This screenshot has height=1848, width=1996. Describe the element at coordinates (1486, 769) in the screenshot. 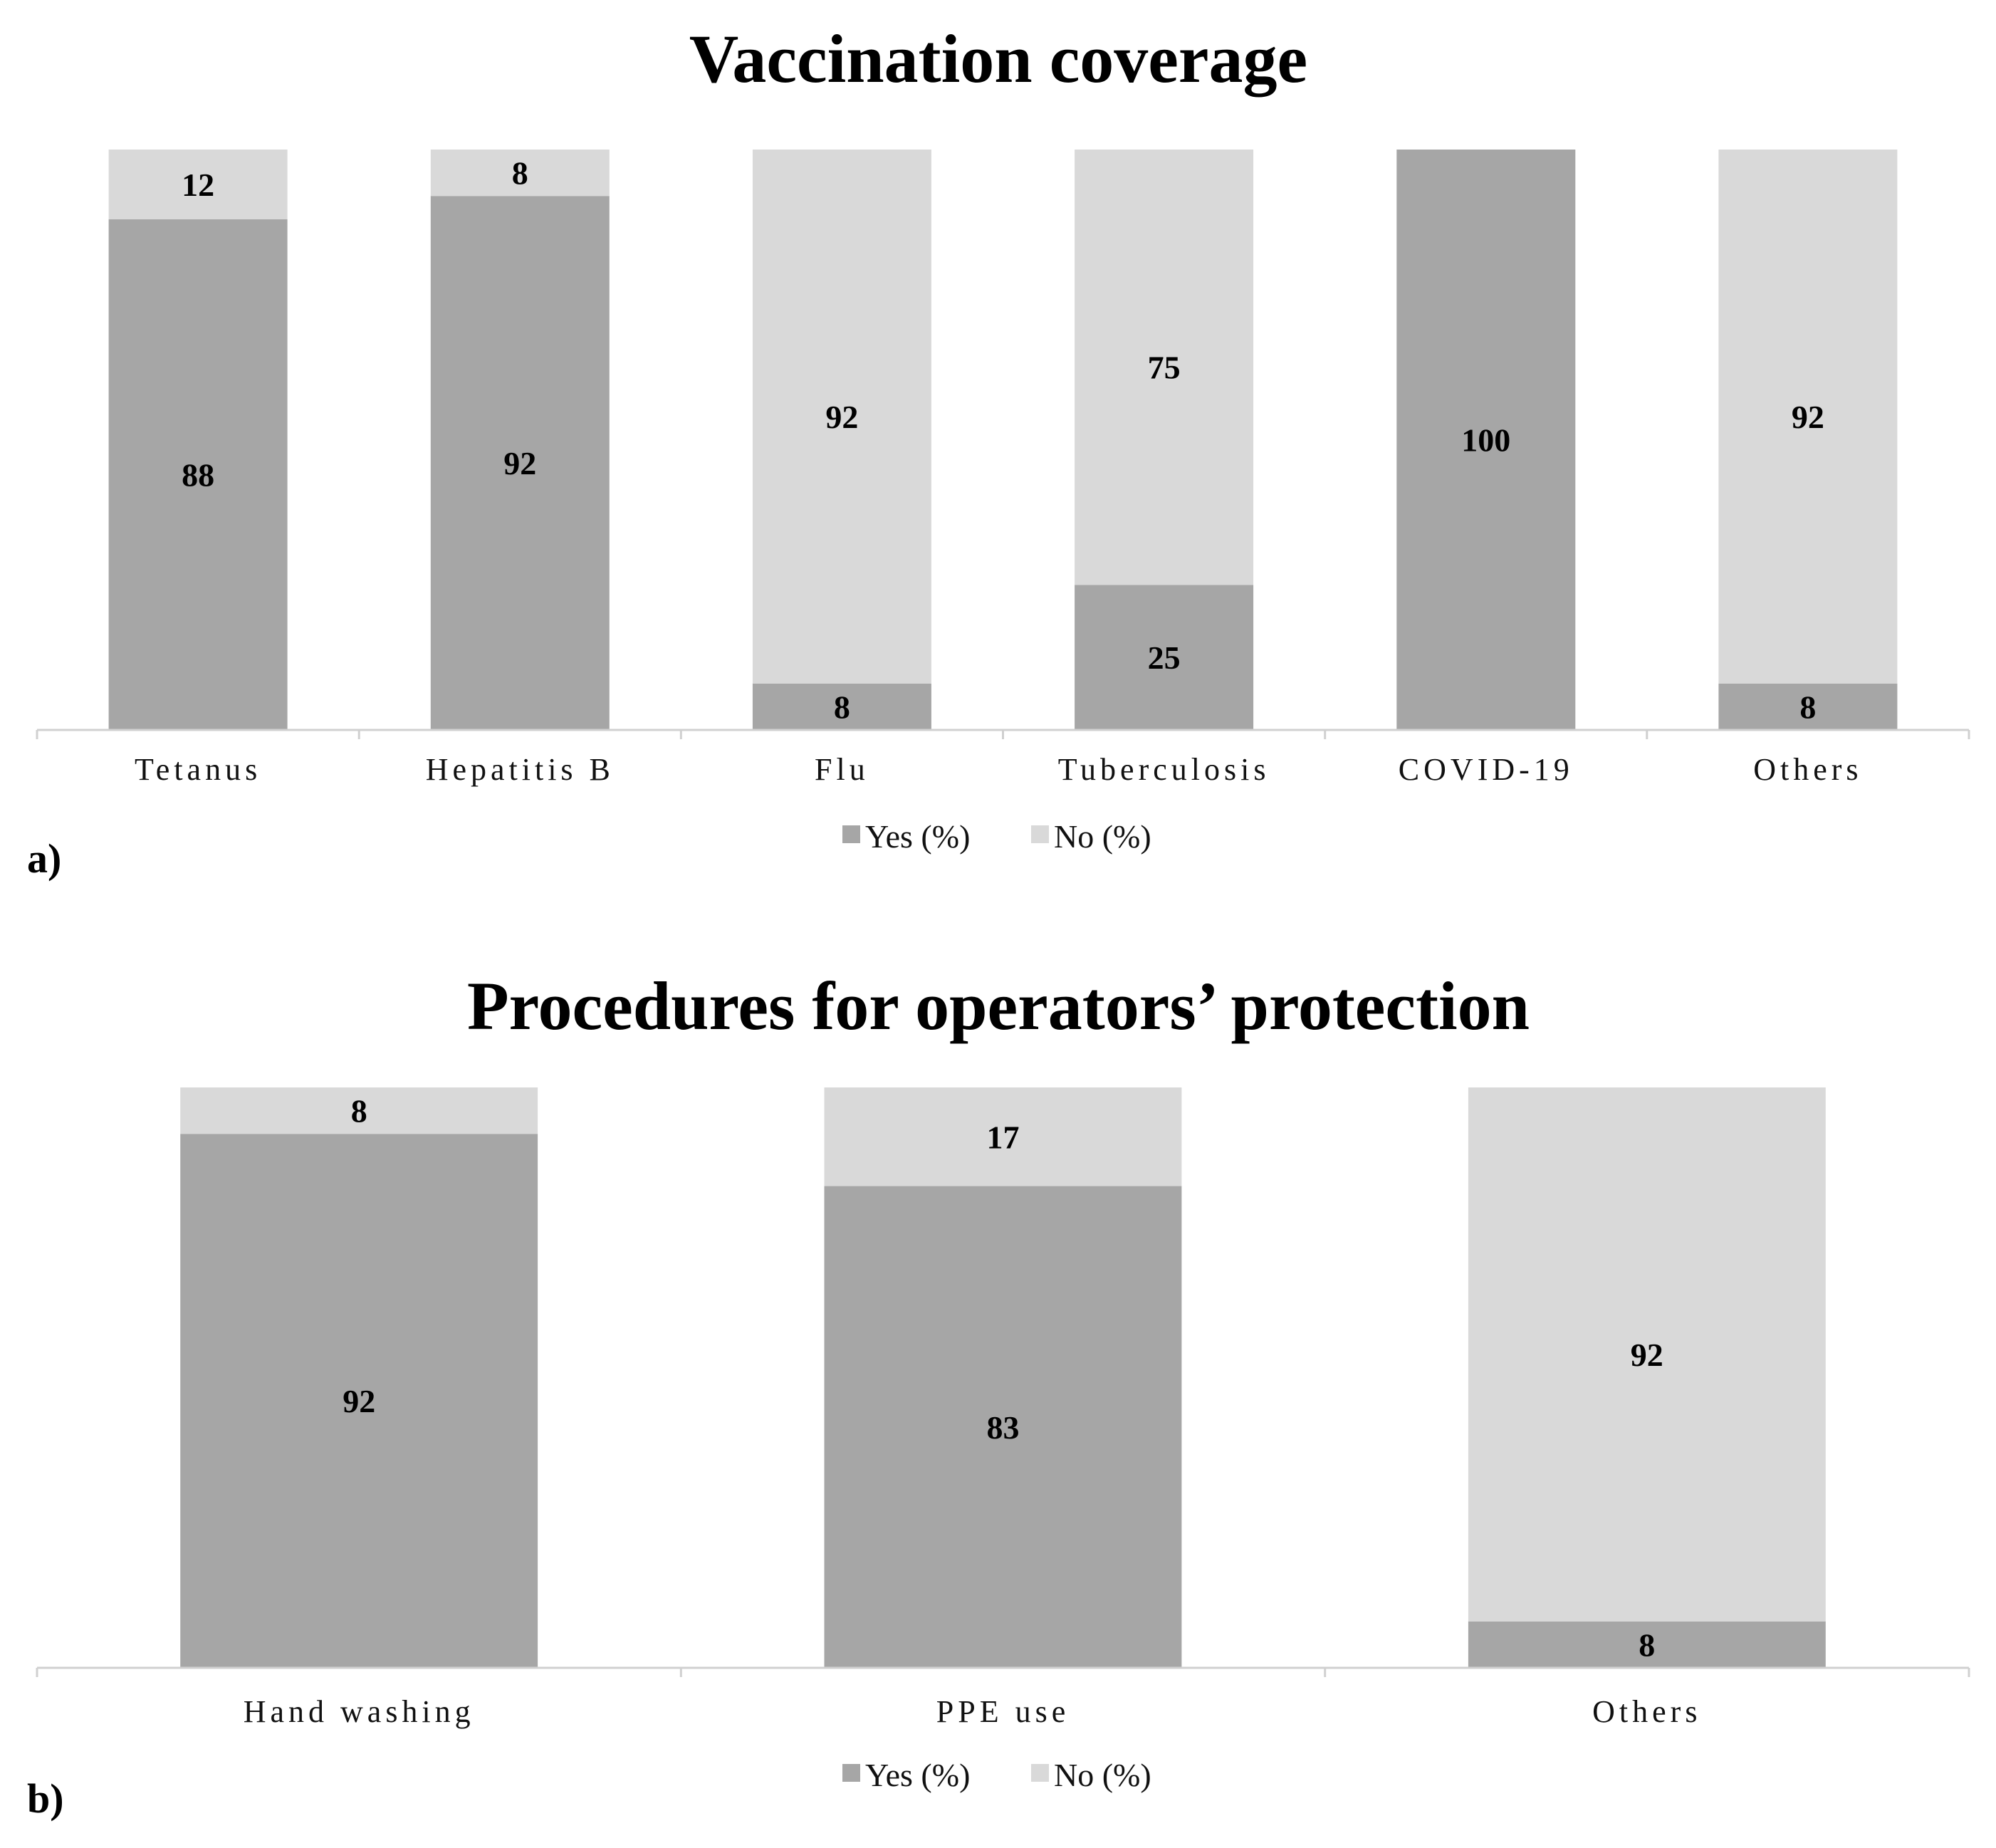

I see `tick-label-covid-19: COVID-19` at that location.